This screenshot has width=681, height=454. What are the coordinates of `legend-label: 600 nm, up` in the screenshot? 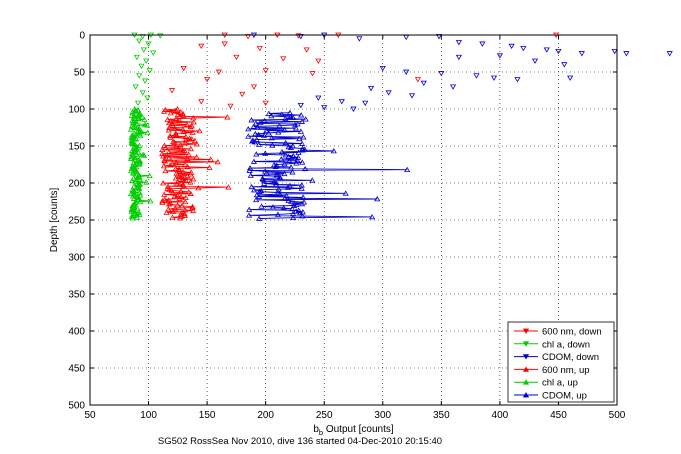 It's located at (566, 370).